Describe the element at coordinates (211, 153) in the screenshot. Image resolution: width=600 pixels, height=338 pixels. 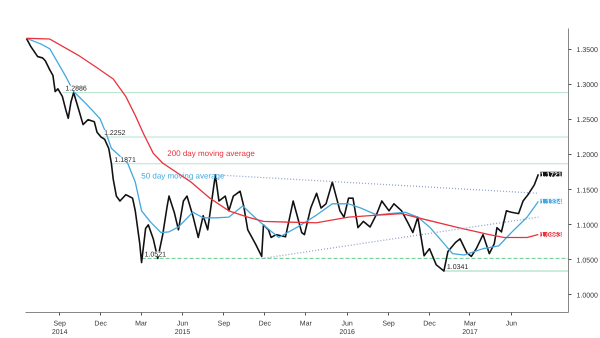
I see `series-label: 200 day moving average` at that location.